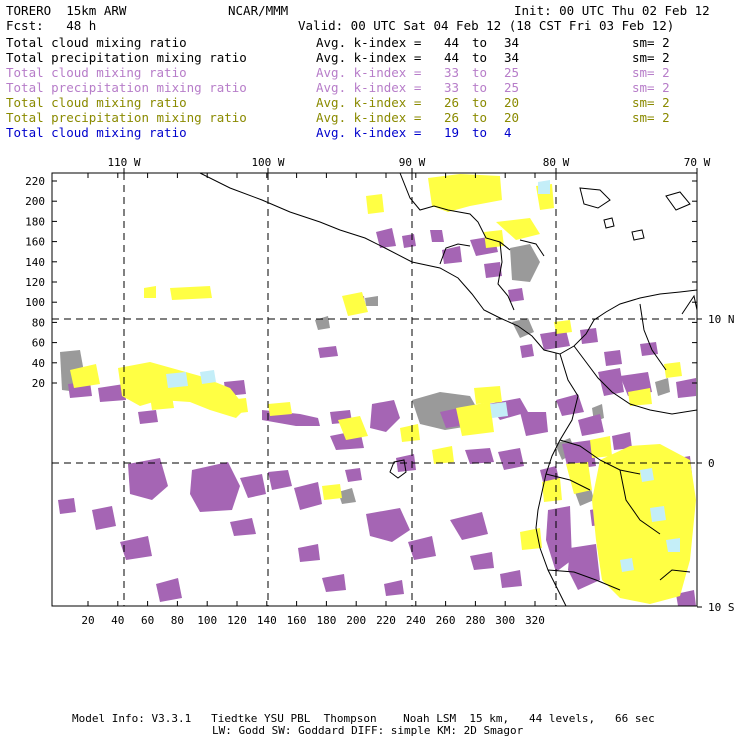 The height and width of the screenshot is (740, 740). Describe the element at coordinates (475, 620) in the screenshot. I see `bottom-tick-label: 280` at that location.